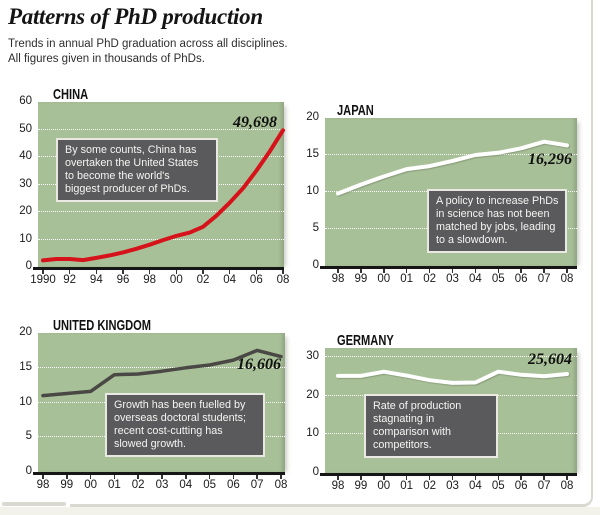  What do you see at coordinates (43, 280) in the screenshot?
I see `x-tick-label: 1990` at bounding box center [43, 280].